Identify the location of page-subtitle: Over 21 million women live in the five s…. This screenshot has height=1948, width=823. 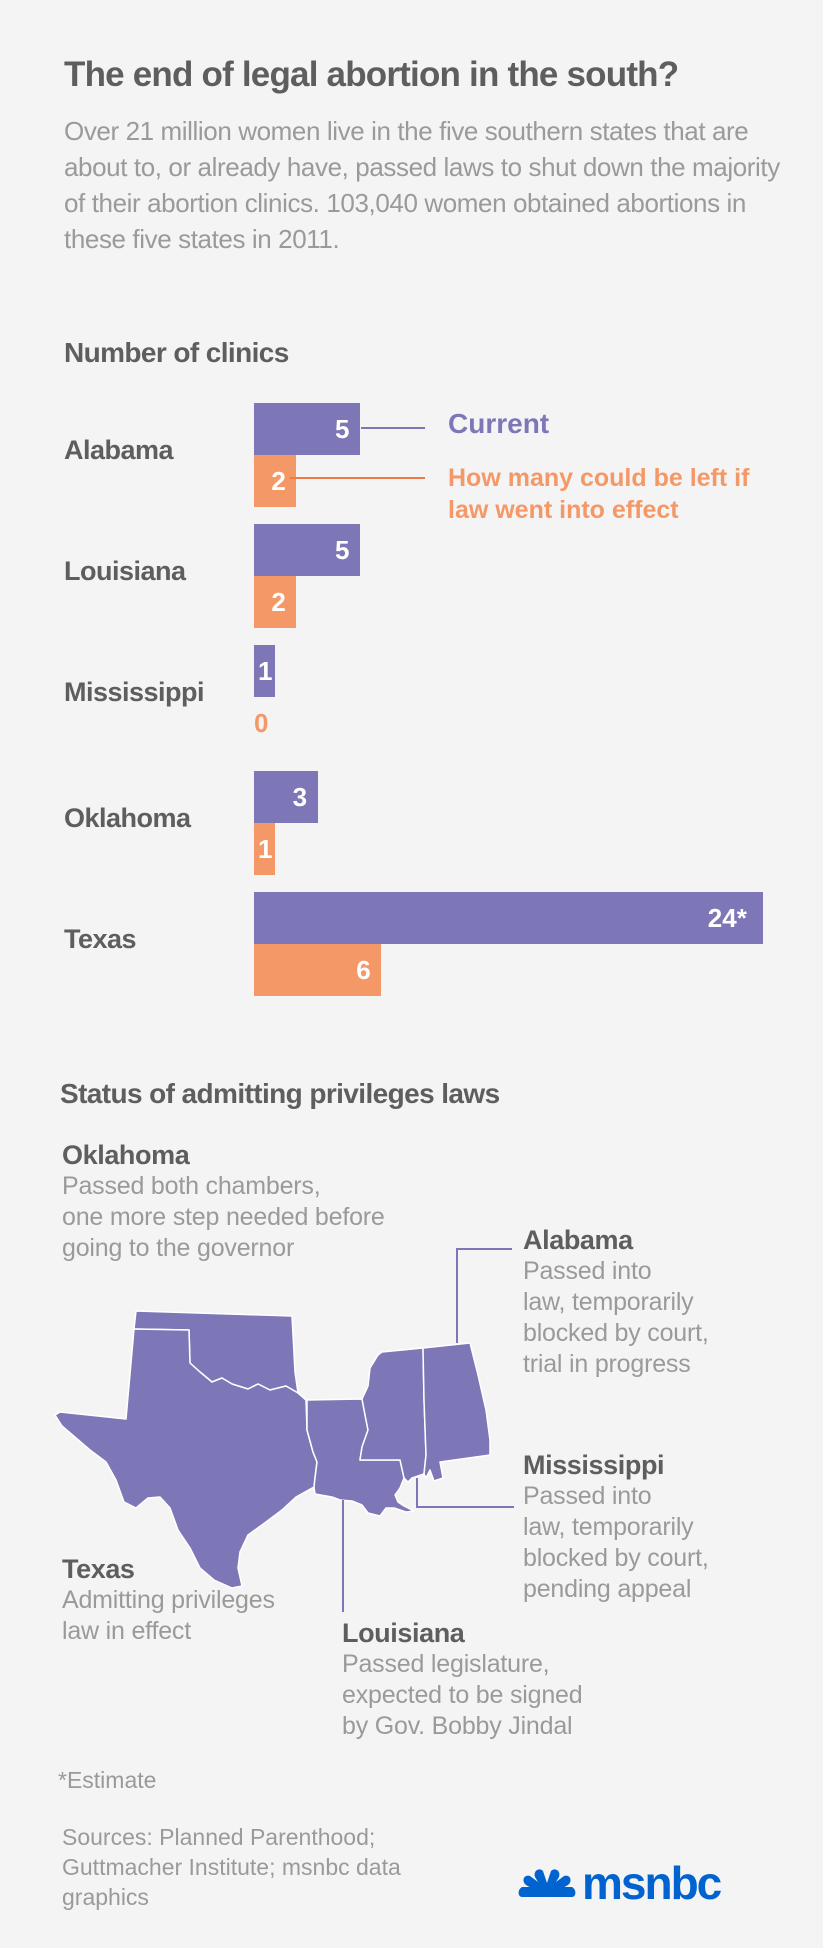
(422, 185).